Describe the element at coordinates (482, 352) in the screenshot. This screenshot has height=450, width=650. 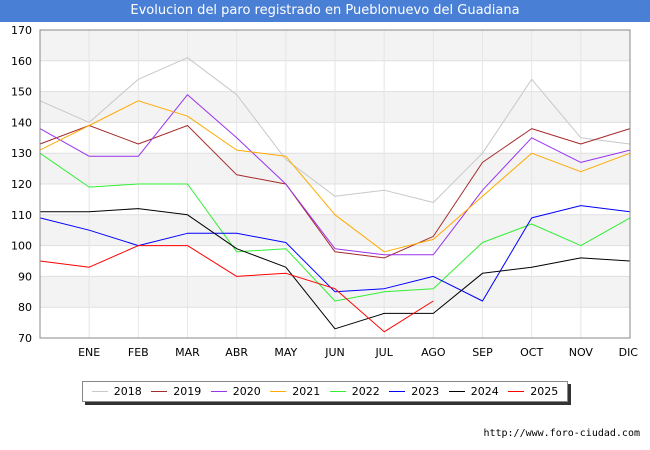
I see `x-tick-label: SEP` at that location.